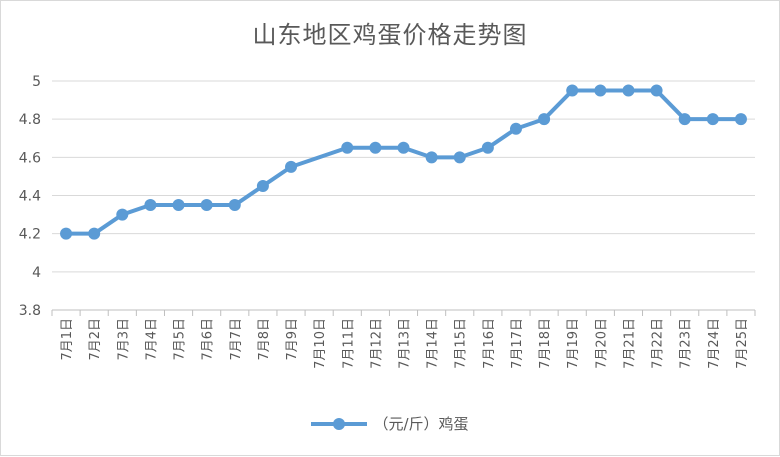 Image resolution: width=780 pixels, height=457 pixels. What do you see at coordinates (573, 343) in the screenshot?
I see `x-tick-label: 7月19日` at bounding box center [573, 343].